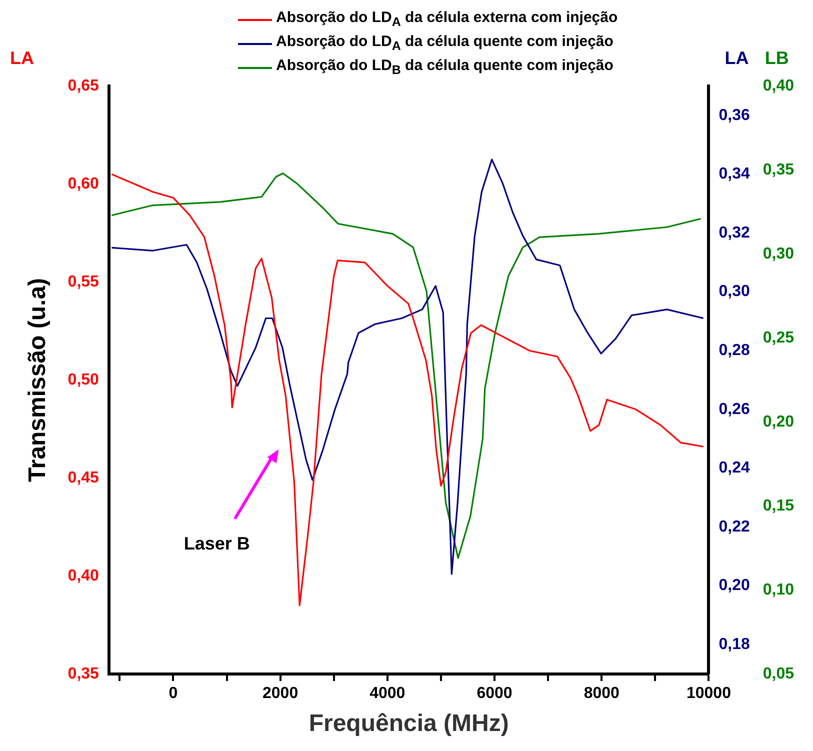  What do you see at coordinates (734, 115) in the screenshot?
I see `y2-tick-label: 0,36` at bounding box center [734, 115].